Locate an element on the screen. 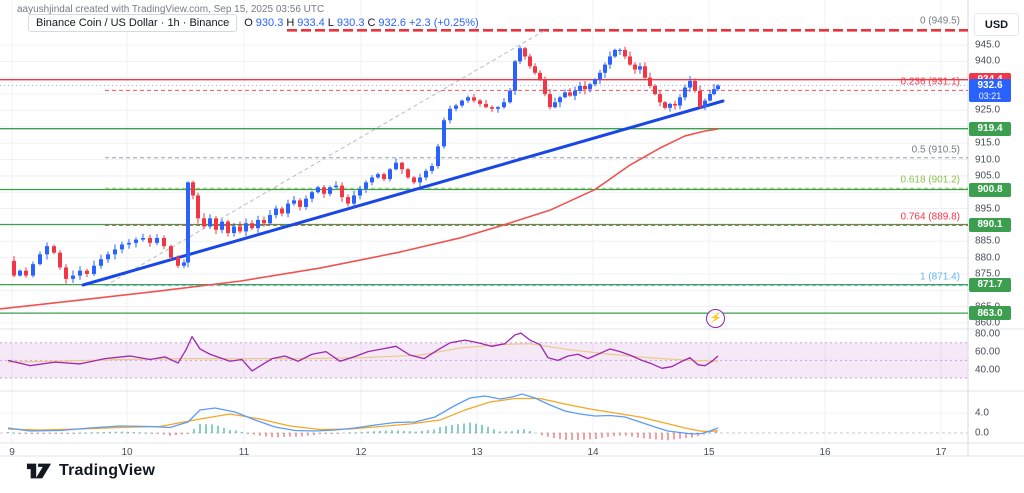  price-tick-label: 940.0 is located at coordinates (988, 61).